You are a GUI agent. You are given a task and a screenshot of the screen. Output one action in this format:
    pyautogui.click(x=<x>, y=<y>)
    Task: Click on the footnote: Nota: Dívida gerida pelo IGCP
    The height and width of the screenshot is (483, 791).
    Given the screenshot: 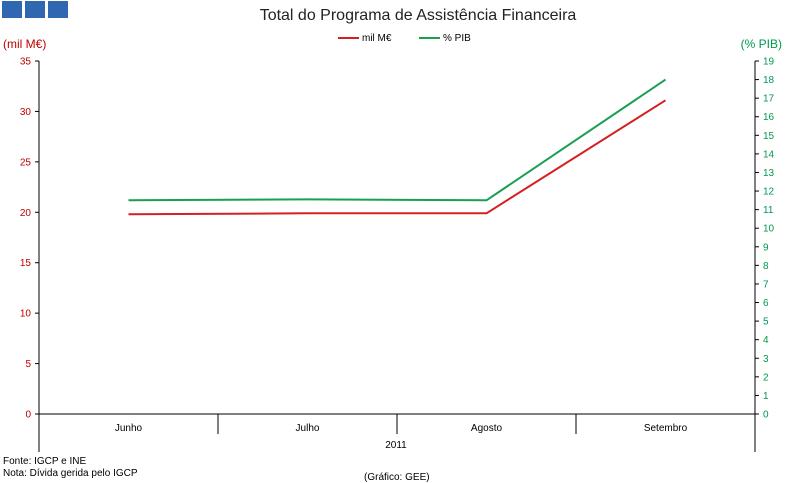 What is the action you would take?
    pyautogui.click(x=70, y=473)
    